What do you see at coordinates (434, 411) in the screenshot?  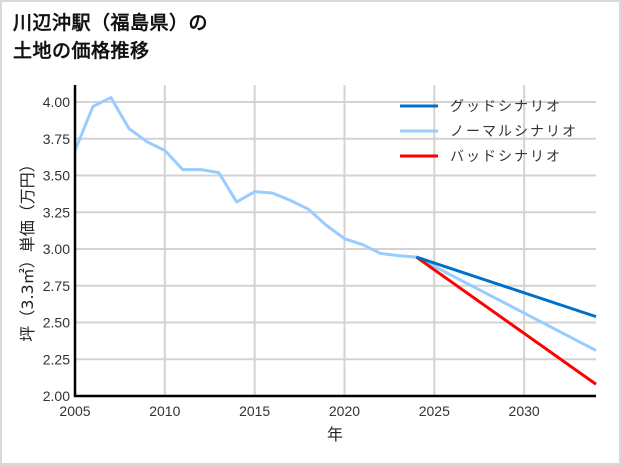 I see `x-tick-label: 2025` at bounding box center [434, 411].